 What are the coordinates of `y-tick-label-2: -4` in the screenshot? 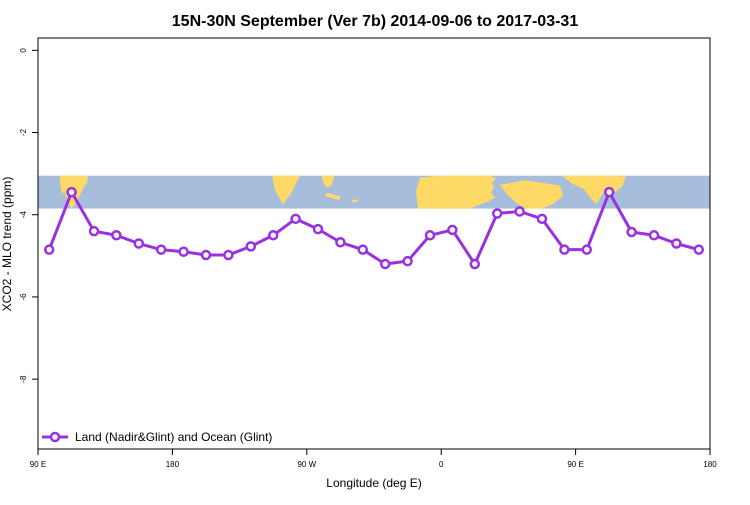 It's located at (23, 215).